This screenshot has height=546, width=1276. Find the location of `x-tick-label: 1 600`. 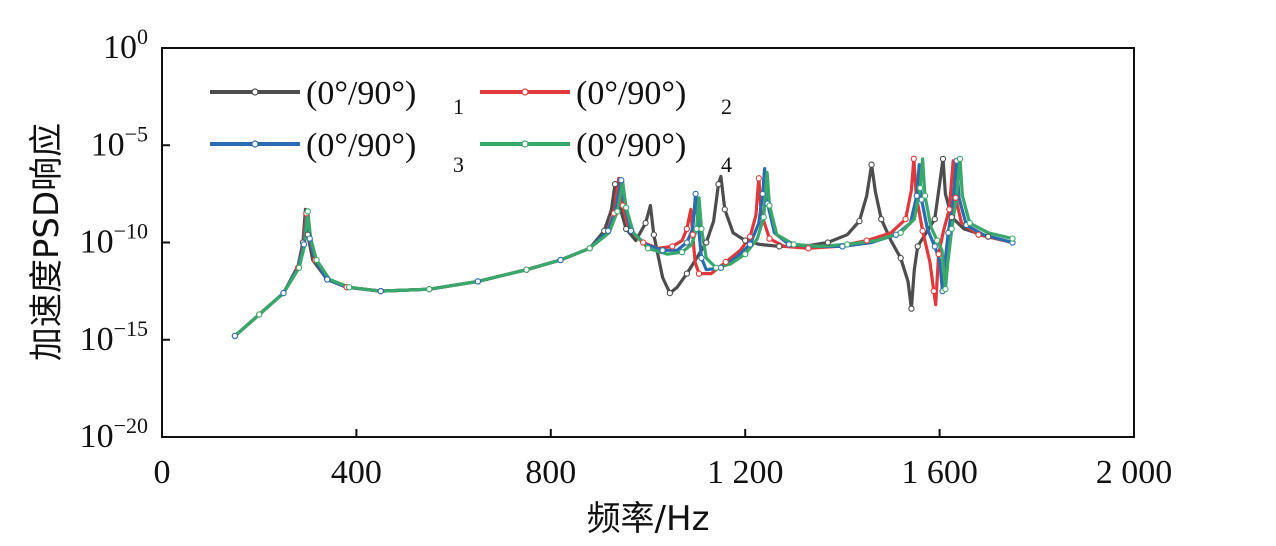

x-tick-label: 1 600 is located at coordinates (939, 472).